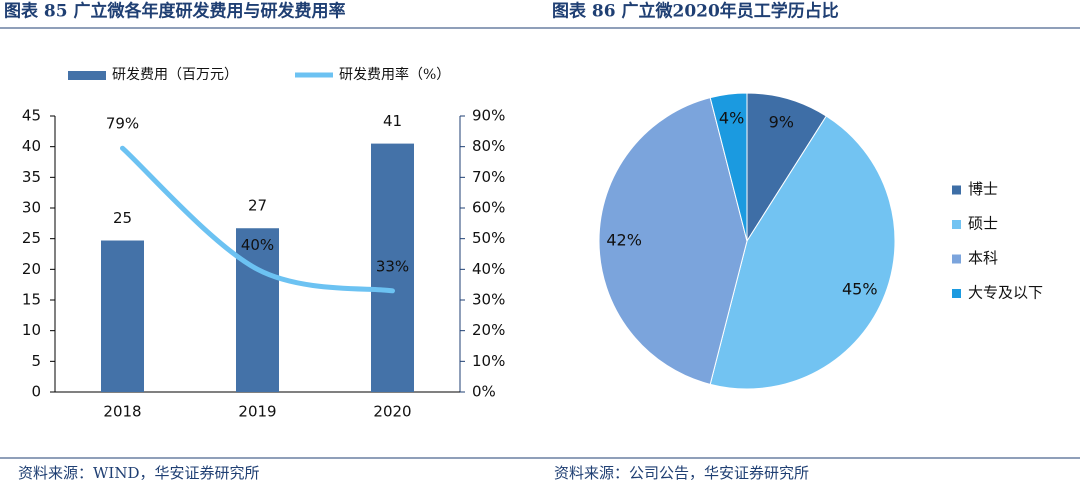  What do you see at coordinates (257, 219) in the screenshot?
I see `line` at bounding box center [257, 219].